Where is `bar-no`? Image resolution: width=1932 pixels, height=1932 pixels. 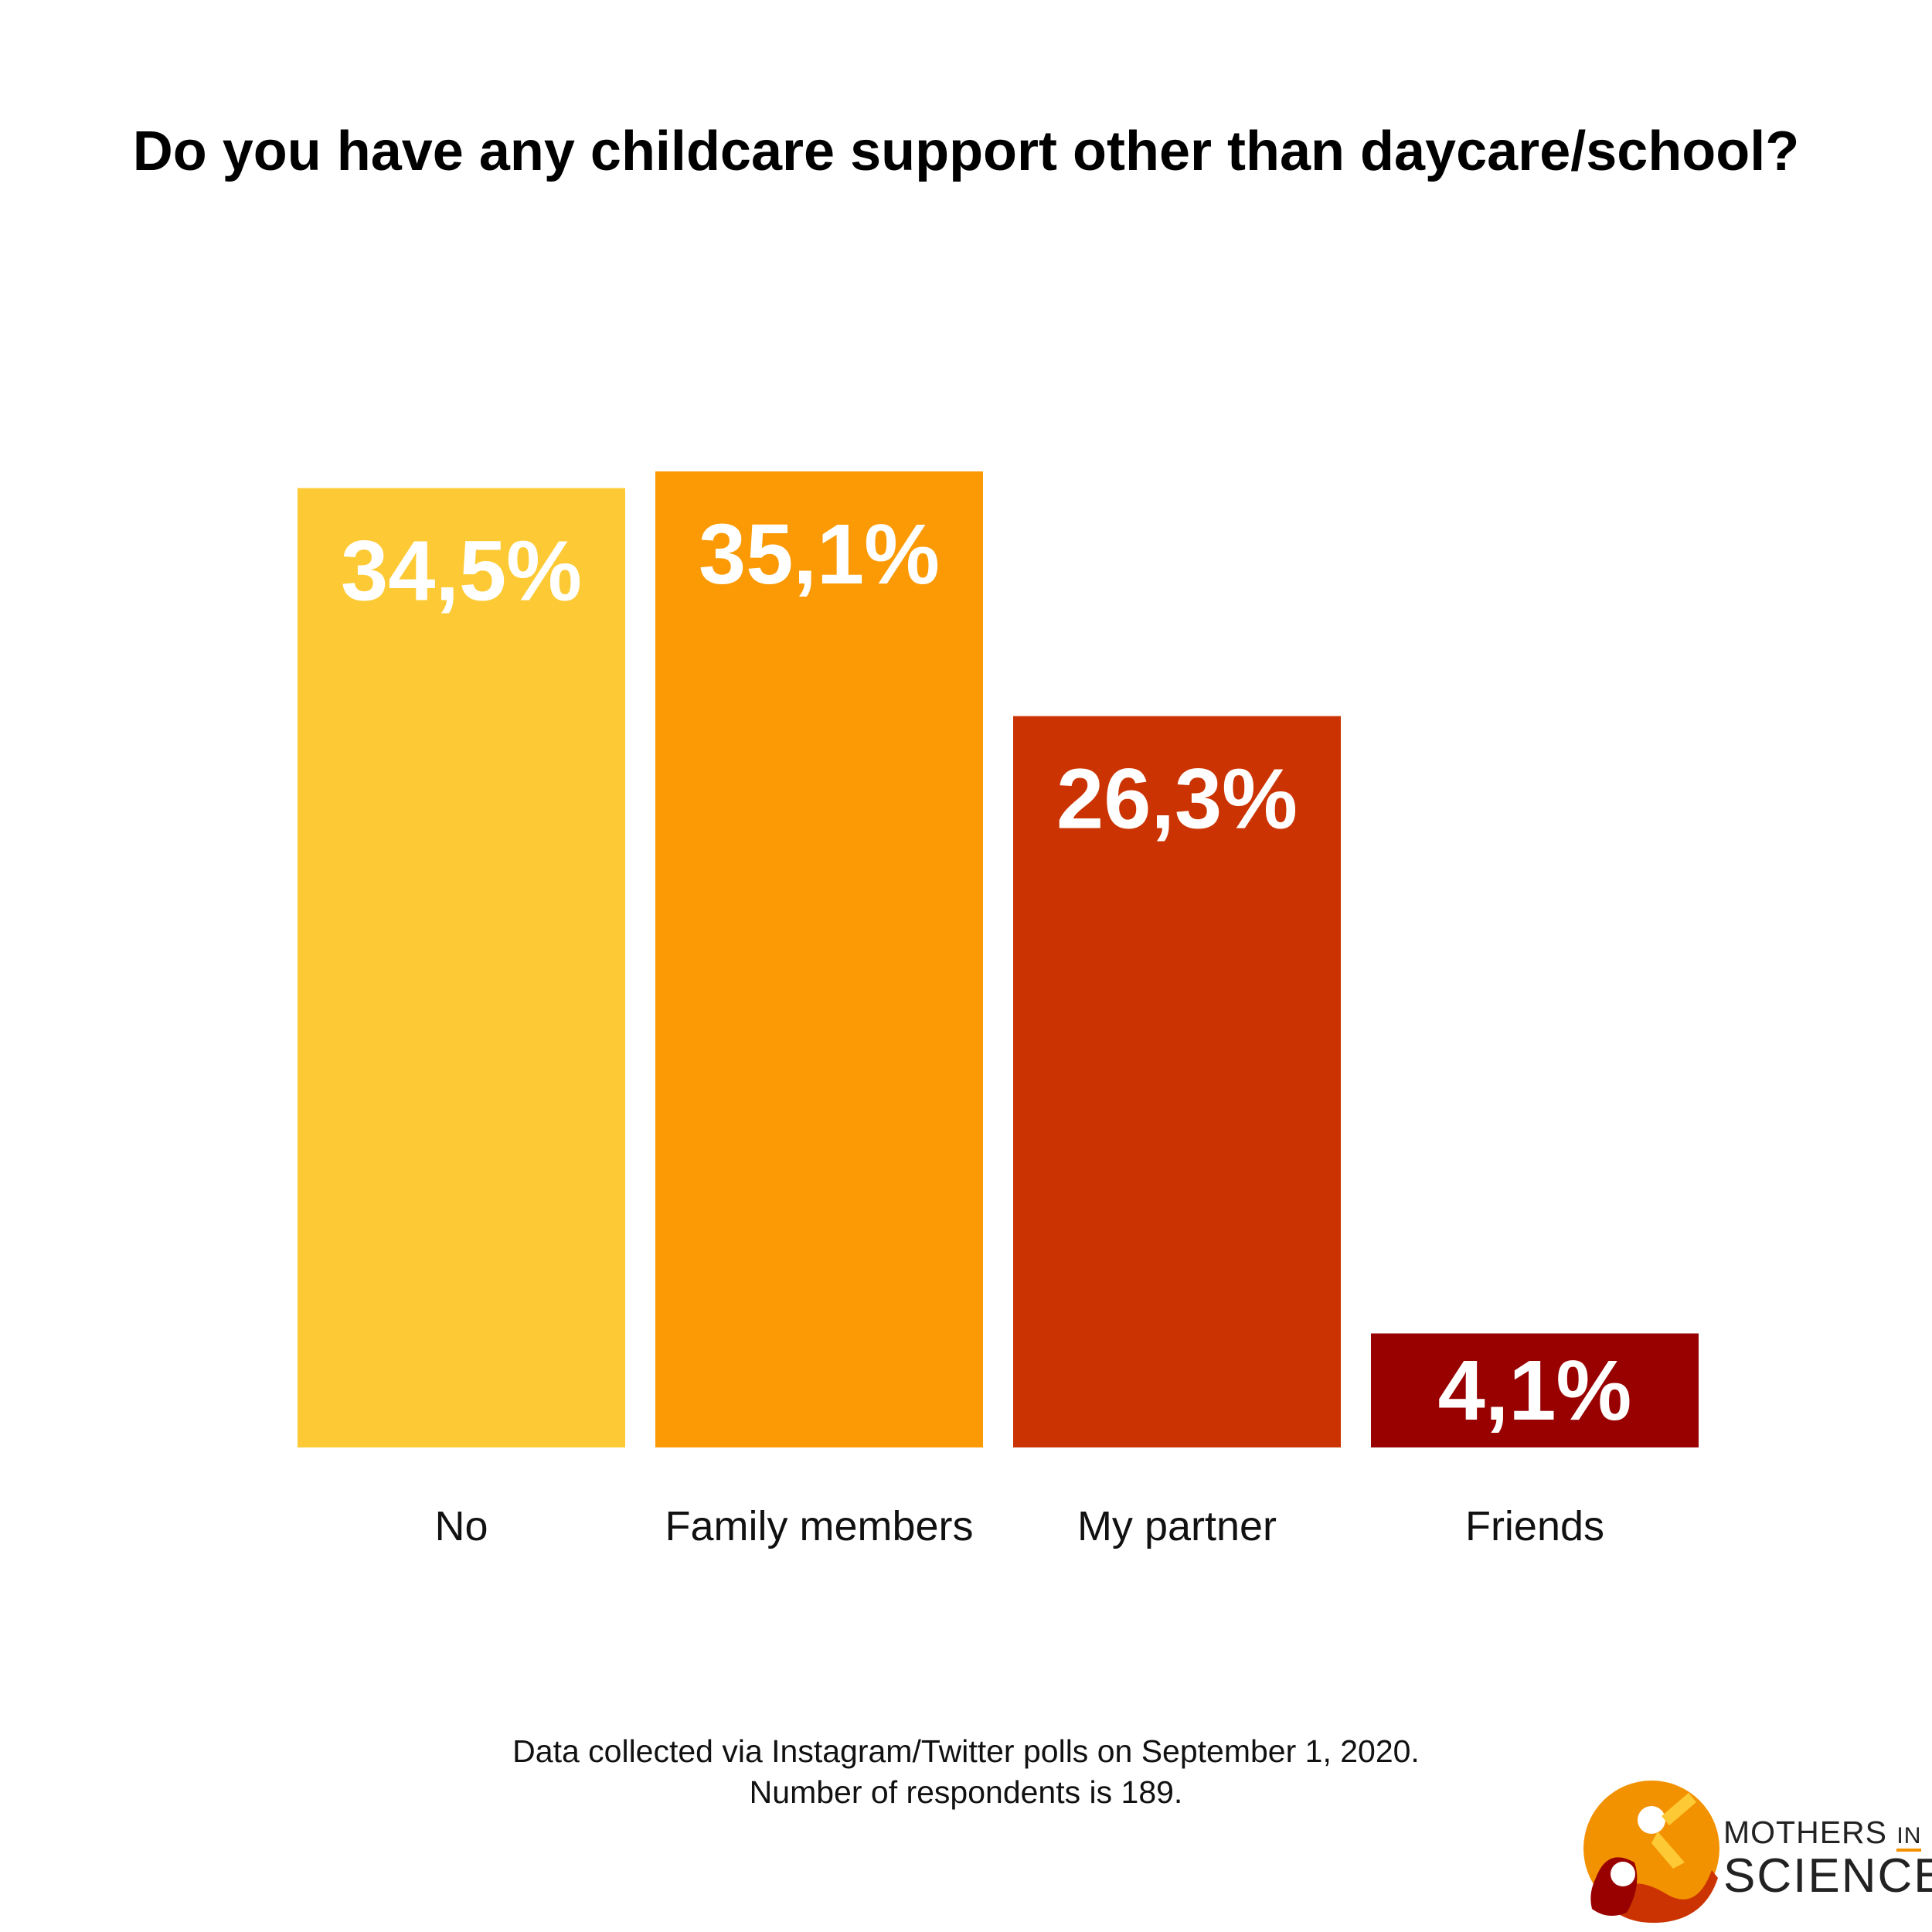 bar-no is located at coordinates (461, 968).